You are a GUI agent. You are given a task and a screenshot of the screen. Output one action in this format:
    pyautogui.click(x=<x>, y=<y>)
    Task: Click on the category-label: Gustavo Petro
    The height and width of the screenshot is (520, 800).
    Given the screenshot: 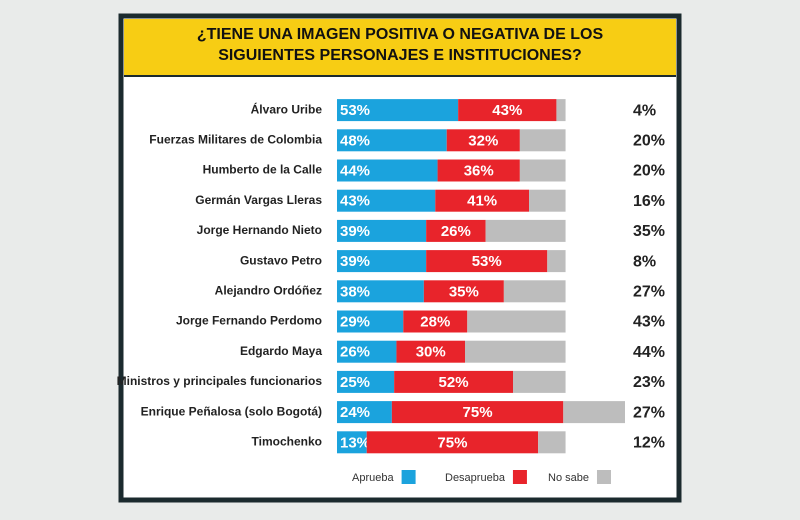 What is the action you would take?
    pyautogui.click(x=281, y=260)
    